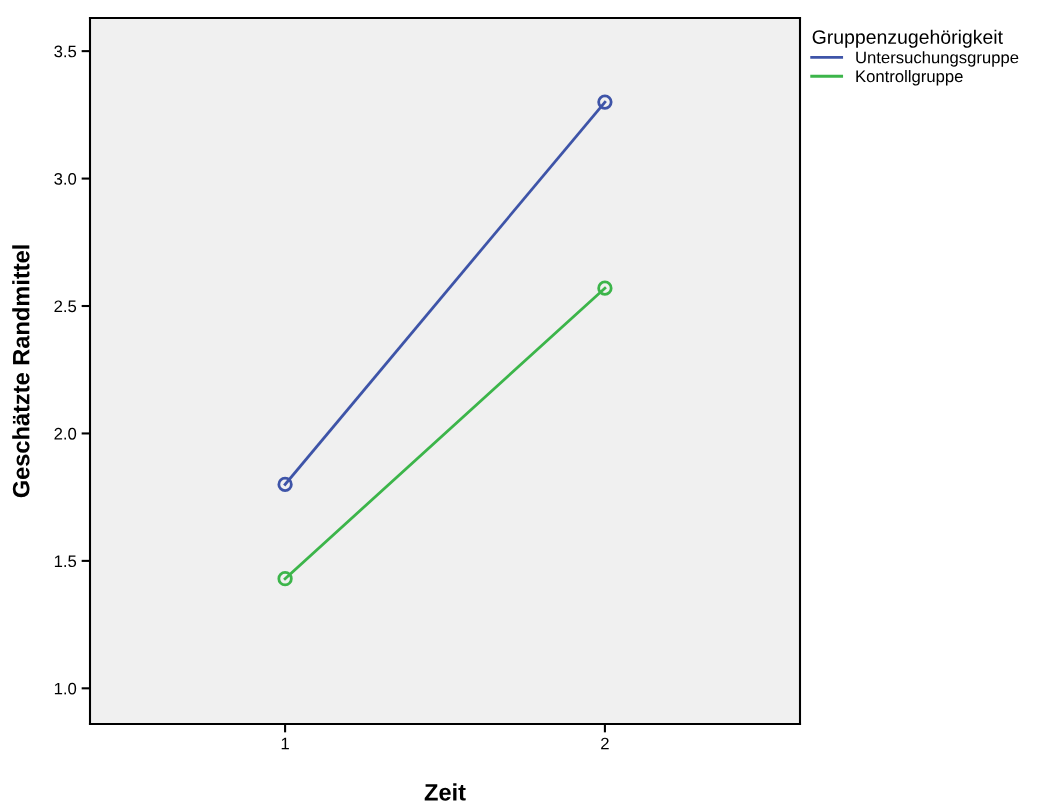 The width and height of the screenshot is (1038, 802). What do you see at coordinates (65, 561) in the screenshot?
I see `y-tick-label: 1.5` at bounding box center [65, 561].